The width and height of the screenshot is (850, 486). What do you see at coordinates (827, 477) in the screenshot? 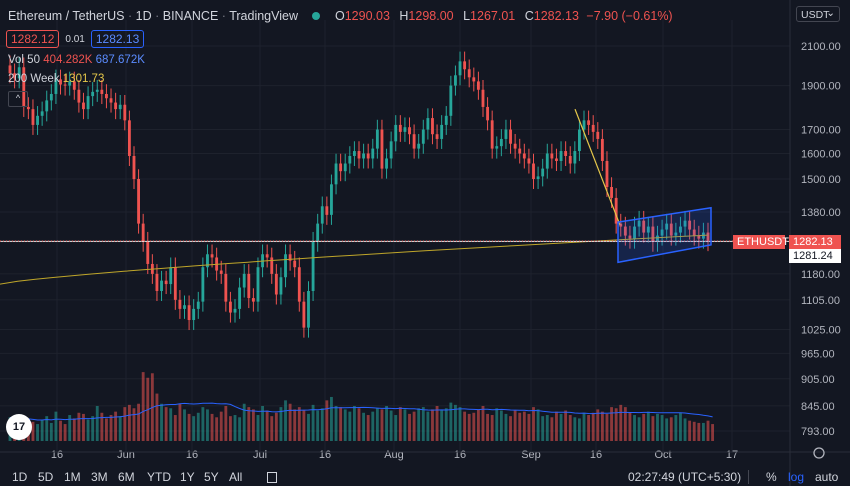
I see `auto-toggle: auto` at bounding box center [827, 477].